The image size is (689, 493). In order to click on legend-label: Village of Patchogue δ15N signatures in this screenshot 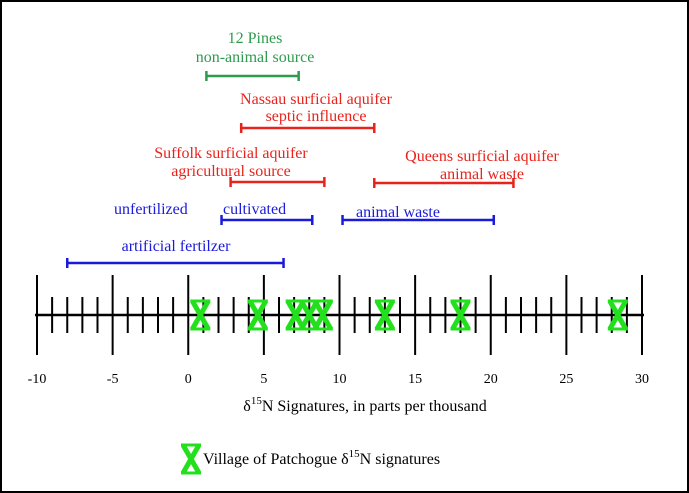, I will do `click(321, 458)`.